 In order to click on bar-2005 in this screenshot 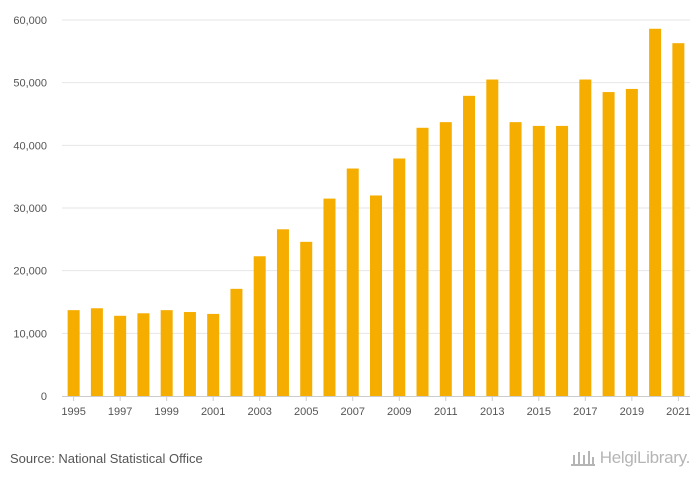, I will do `click(306, 318)`.